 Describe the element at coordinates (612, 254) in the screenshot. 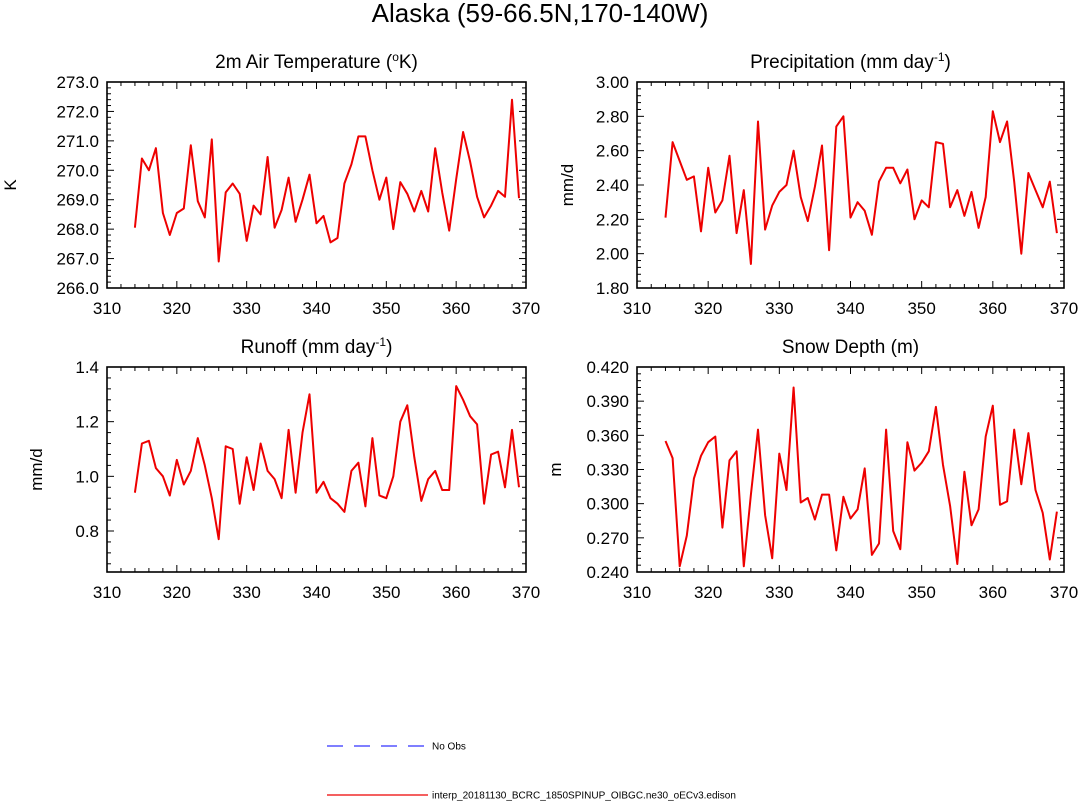

I see `y-tick-label: 2.00` at that location.